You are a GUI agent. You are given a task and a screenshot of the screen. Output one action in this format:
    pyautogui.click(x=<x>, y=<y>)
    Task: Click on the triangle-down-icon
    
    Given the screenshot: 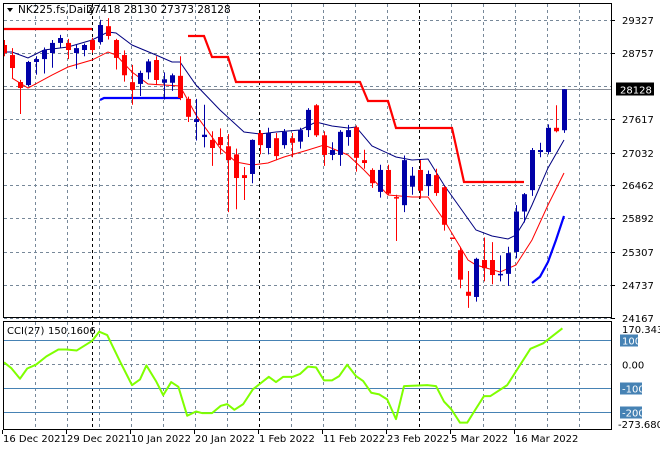 What is the action you would take?
    pyautogui.click(x=10, y=10)
    